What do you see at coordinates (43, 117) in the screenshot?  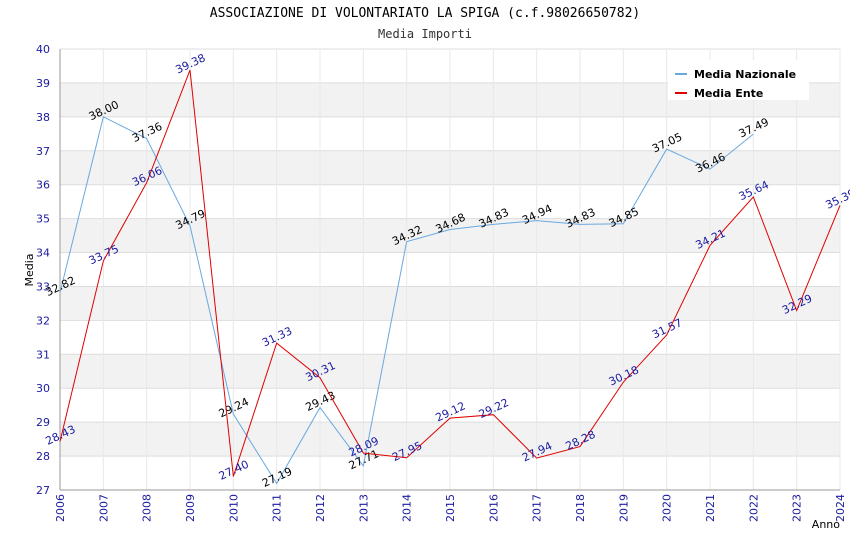 I see `y-tick-label: 38` at bounding box center [43, 117].